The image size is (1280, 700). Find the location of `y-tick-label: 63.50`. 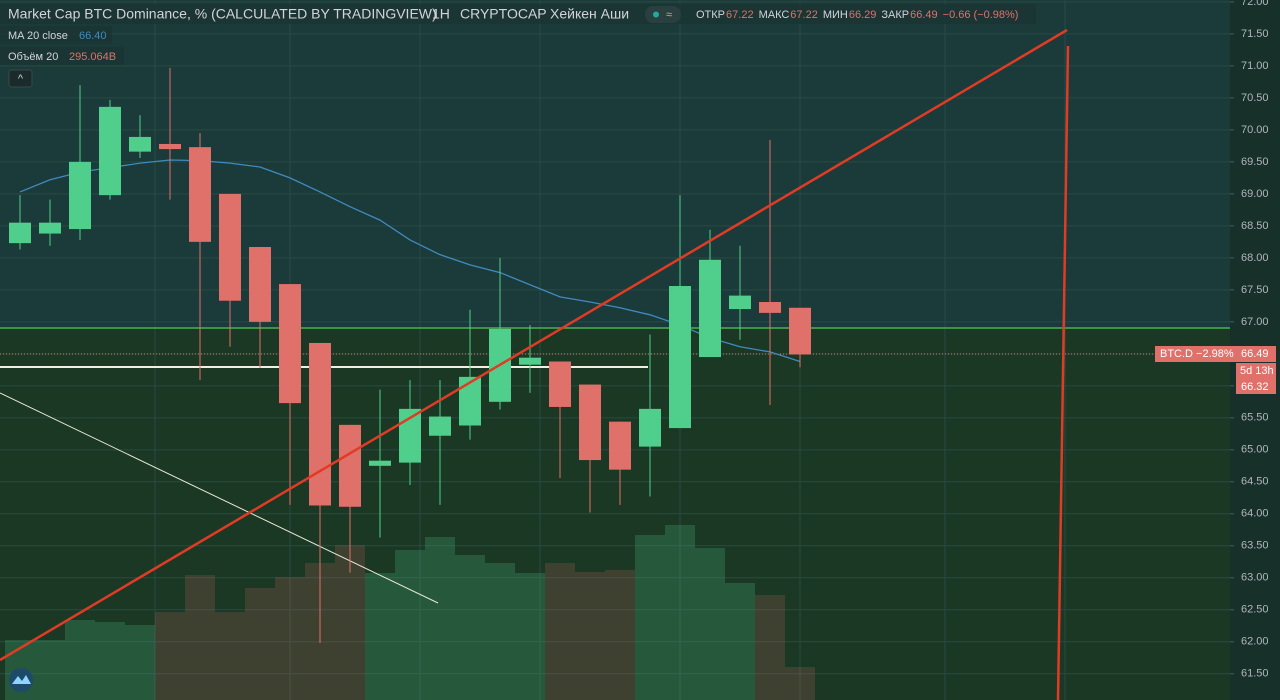

y-tick-label: 63.50 is located at coordinates (1255, 546).